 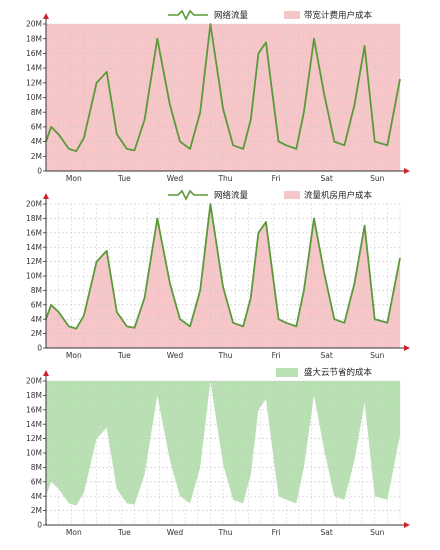 I want to click on legend-saving-swatch, so click(x=287, y=372).